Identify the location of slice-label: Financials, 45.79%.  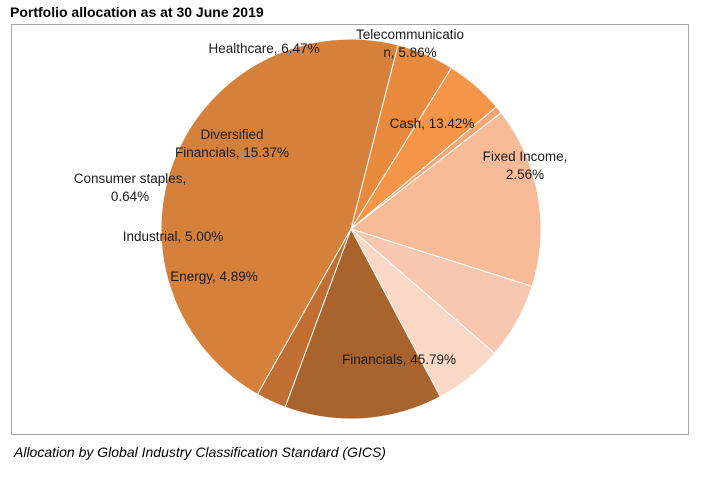
(399, 359).